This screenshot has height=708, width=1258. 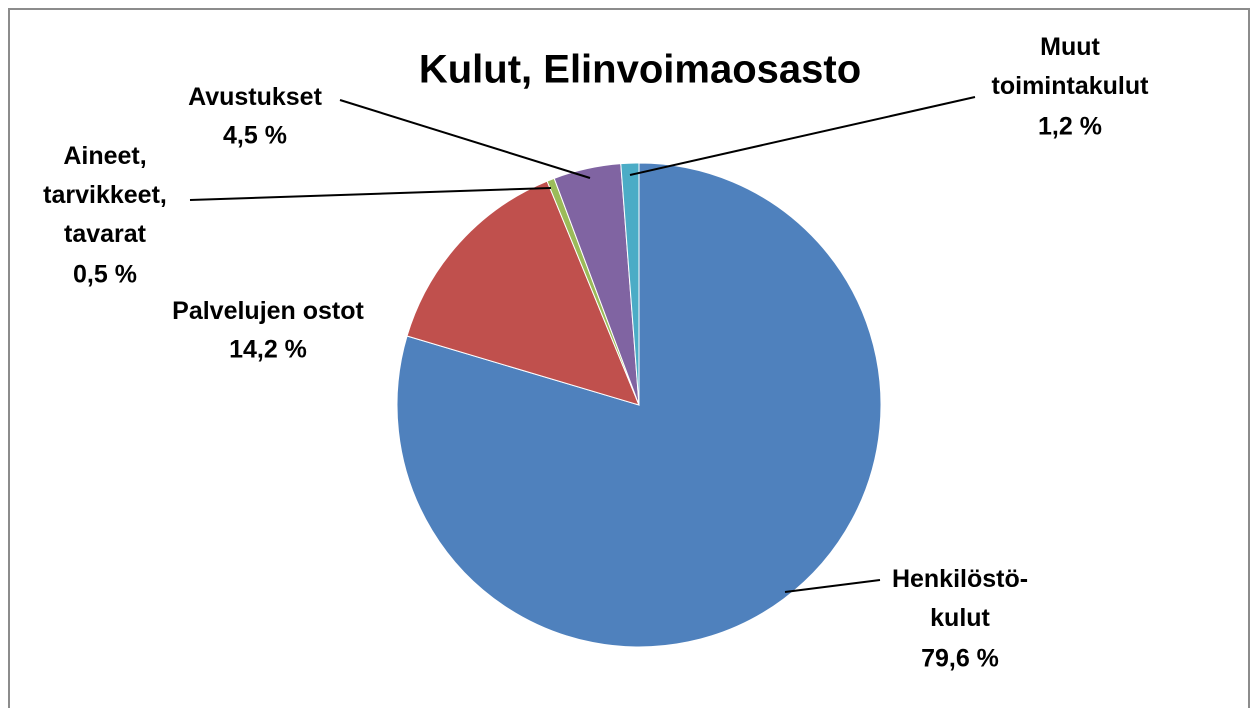 I want to click on category-label-line: toimintakulut, so click(x=1071, y=86).